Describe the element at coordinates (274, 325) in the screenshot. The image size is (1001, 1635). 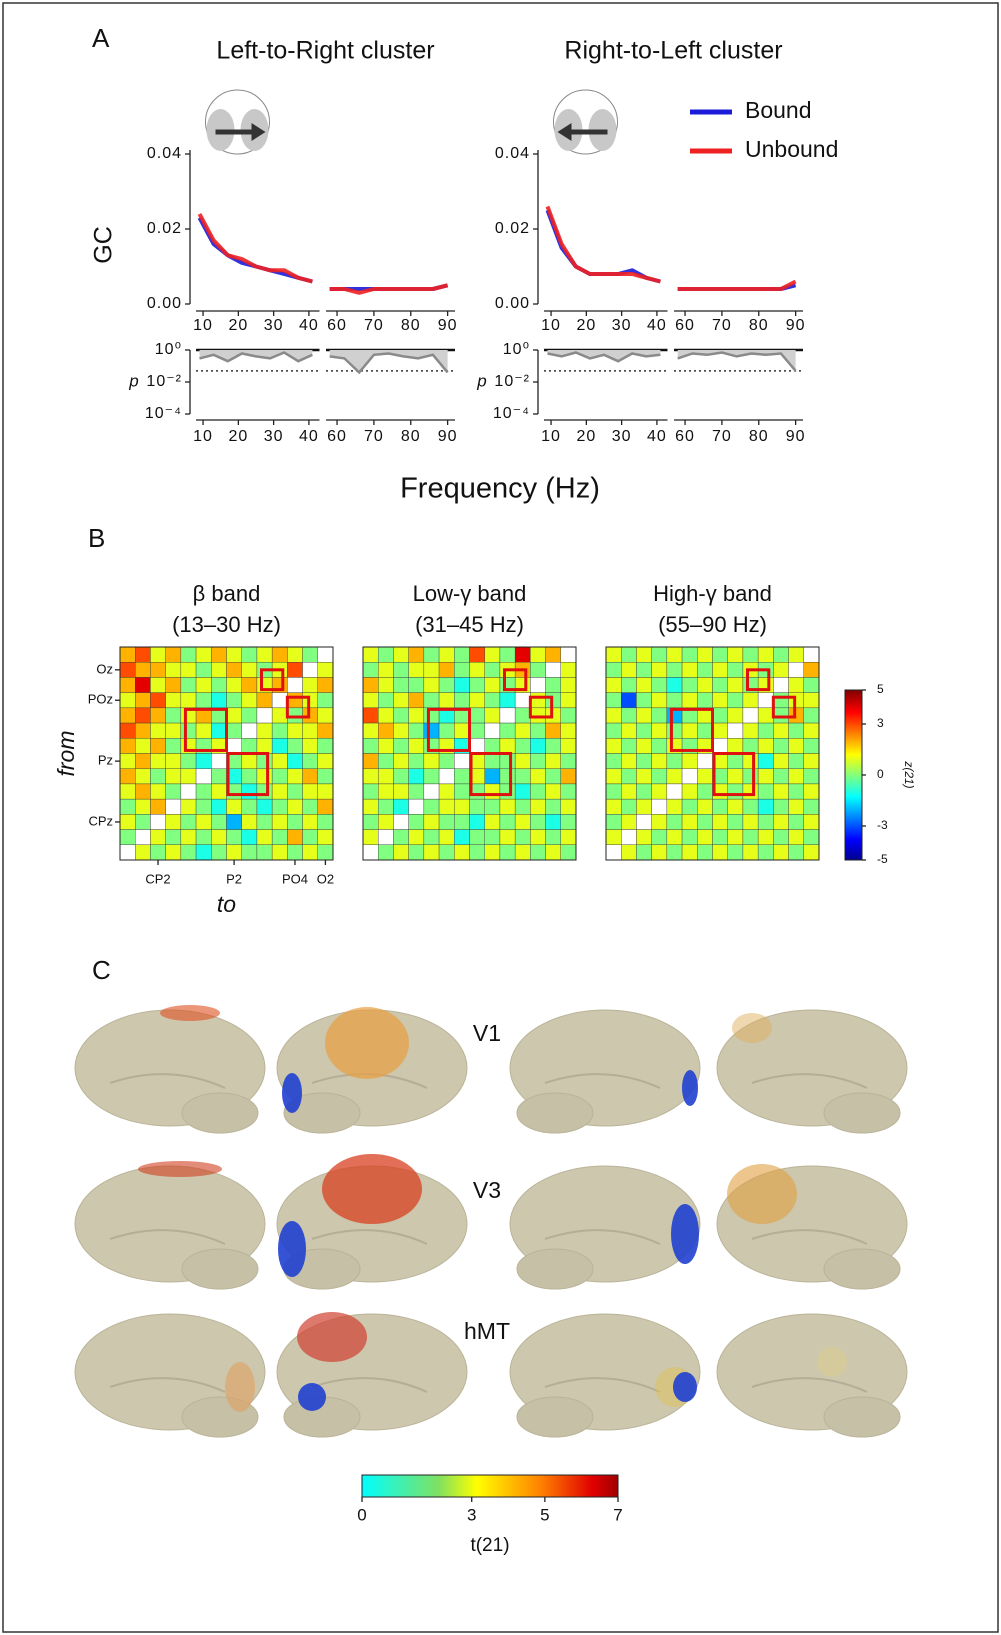
I see `x-tick-label: 30` at that location.